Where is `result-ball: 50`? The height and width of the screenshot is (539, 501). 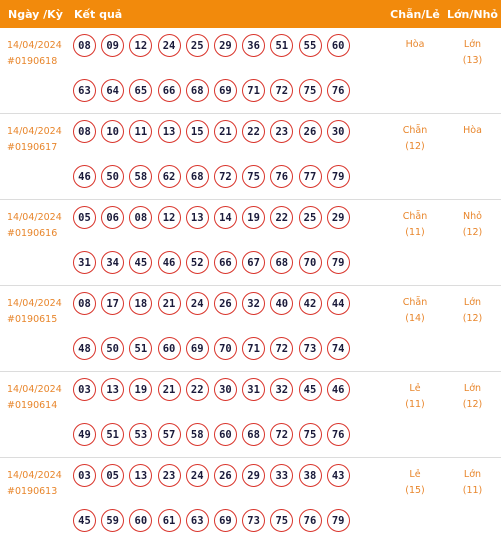
result-ball: 50 is located at coordinates (113, 176).